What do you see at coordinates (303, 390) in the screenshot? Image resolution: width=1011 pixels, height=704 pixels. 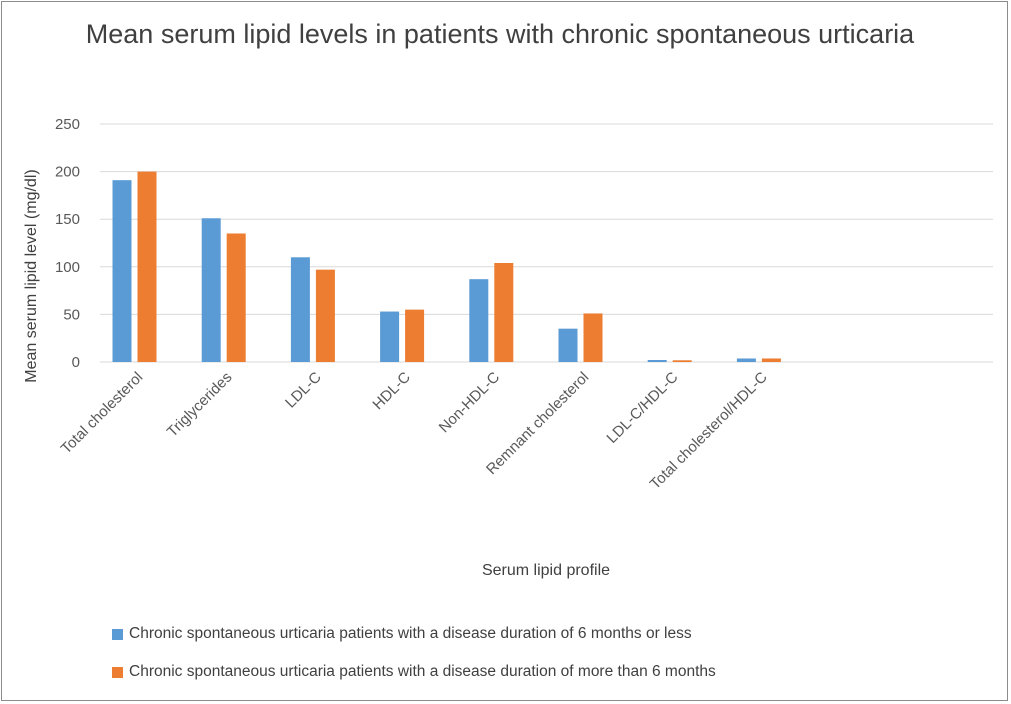 I see `x-tick-label: LDL-C` at bounding box center [303, 390].